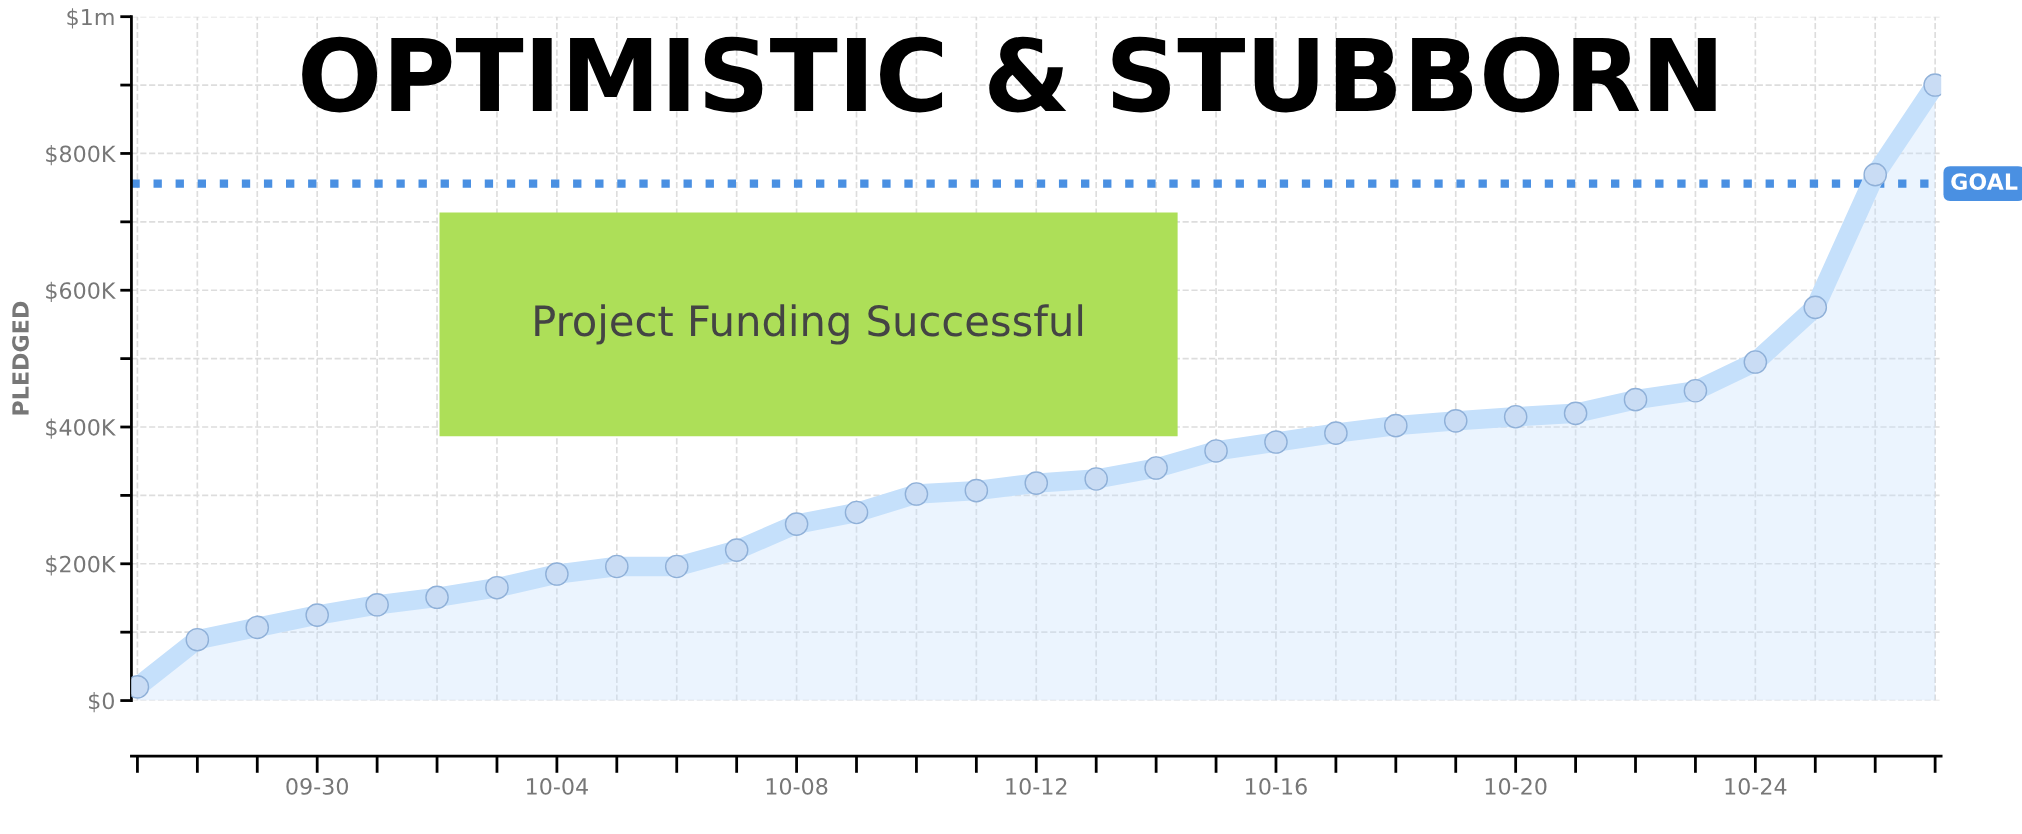 The height and width of the screenshot is (834, 2022). Describe the element at coordinates (1036, 786) in the screenshot. I see `x-tick-label: 10-12` at that location.